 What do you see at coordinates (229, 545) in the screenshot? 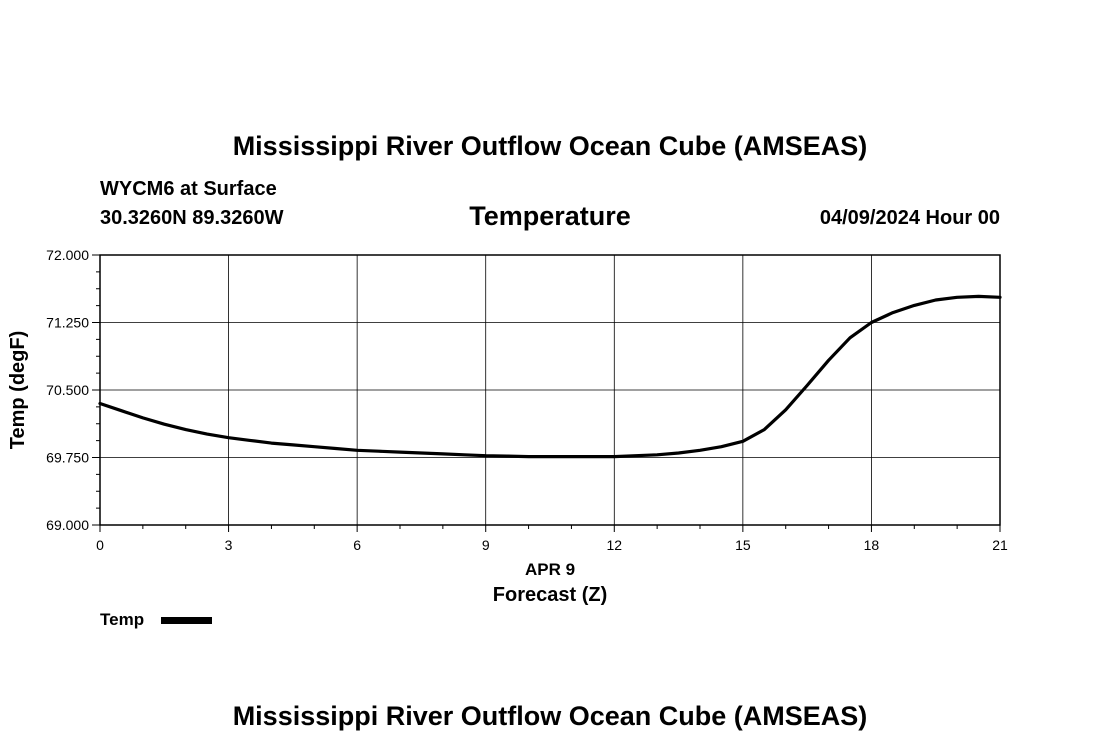
I see `x-tick-label: 3` at bounding box center [229, 545].